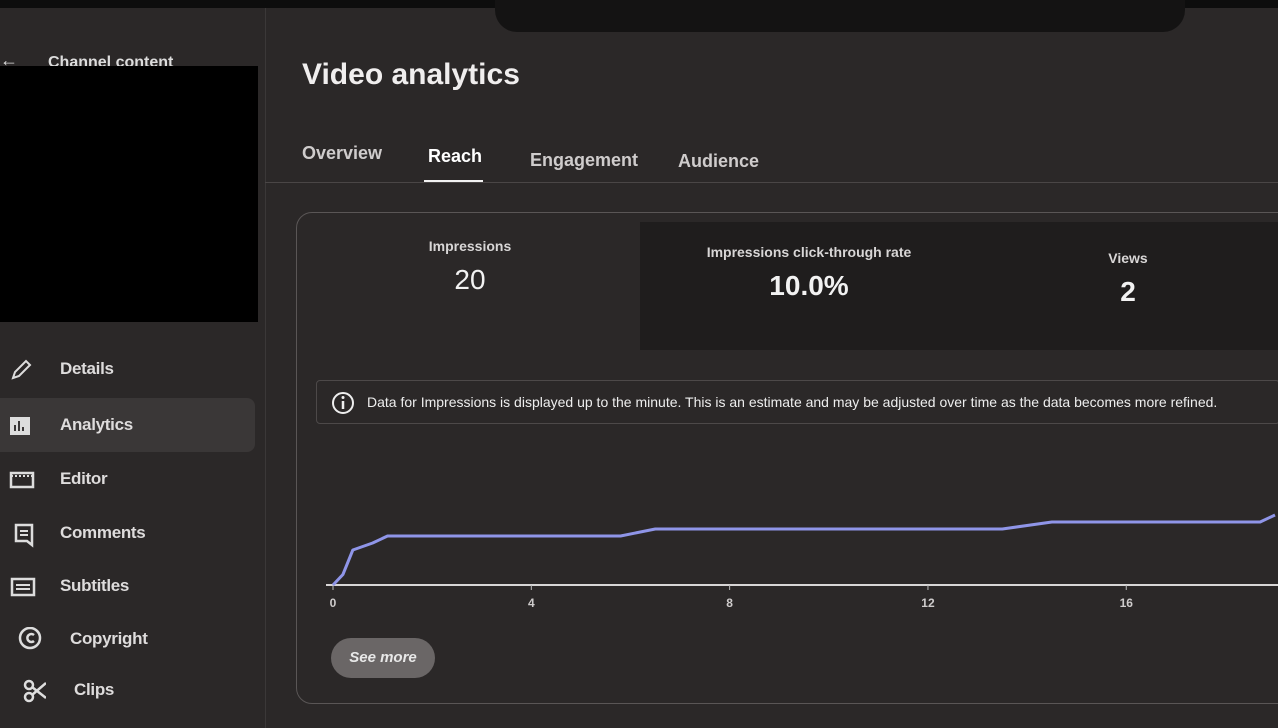  What do you see at coordinates (840, 16) in the screenshot?
I see `search-bar` at bounding box center [840, 16].